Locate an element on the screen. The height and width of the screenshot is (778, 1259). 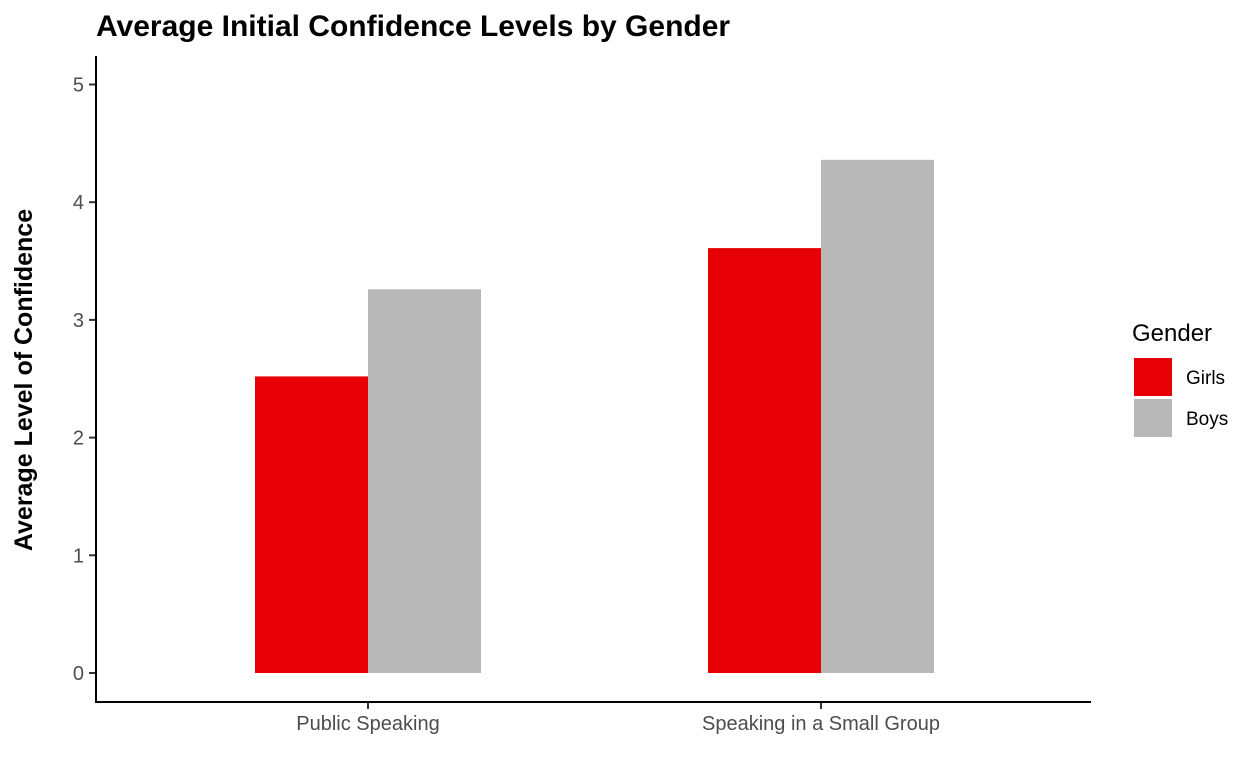
legend: Gender Girls Boys is located at coordinates (1180, 379).